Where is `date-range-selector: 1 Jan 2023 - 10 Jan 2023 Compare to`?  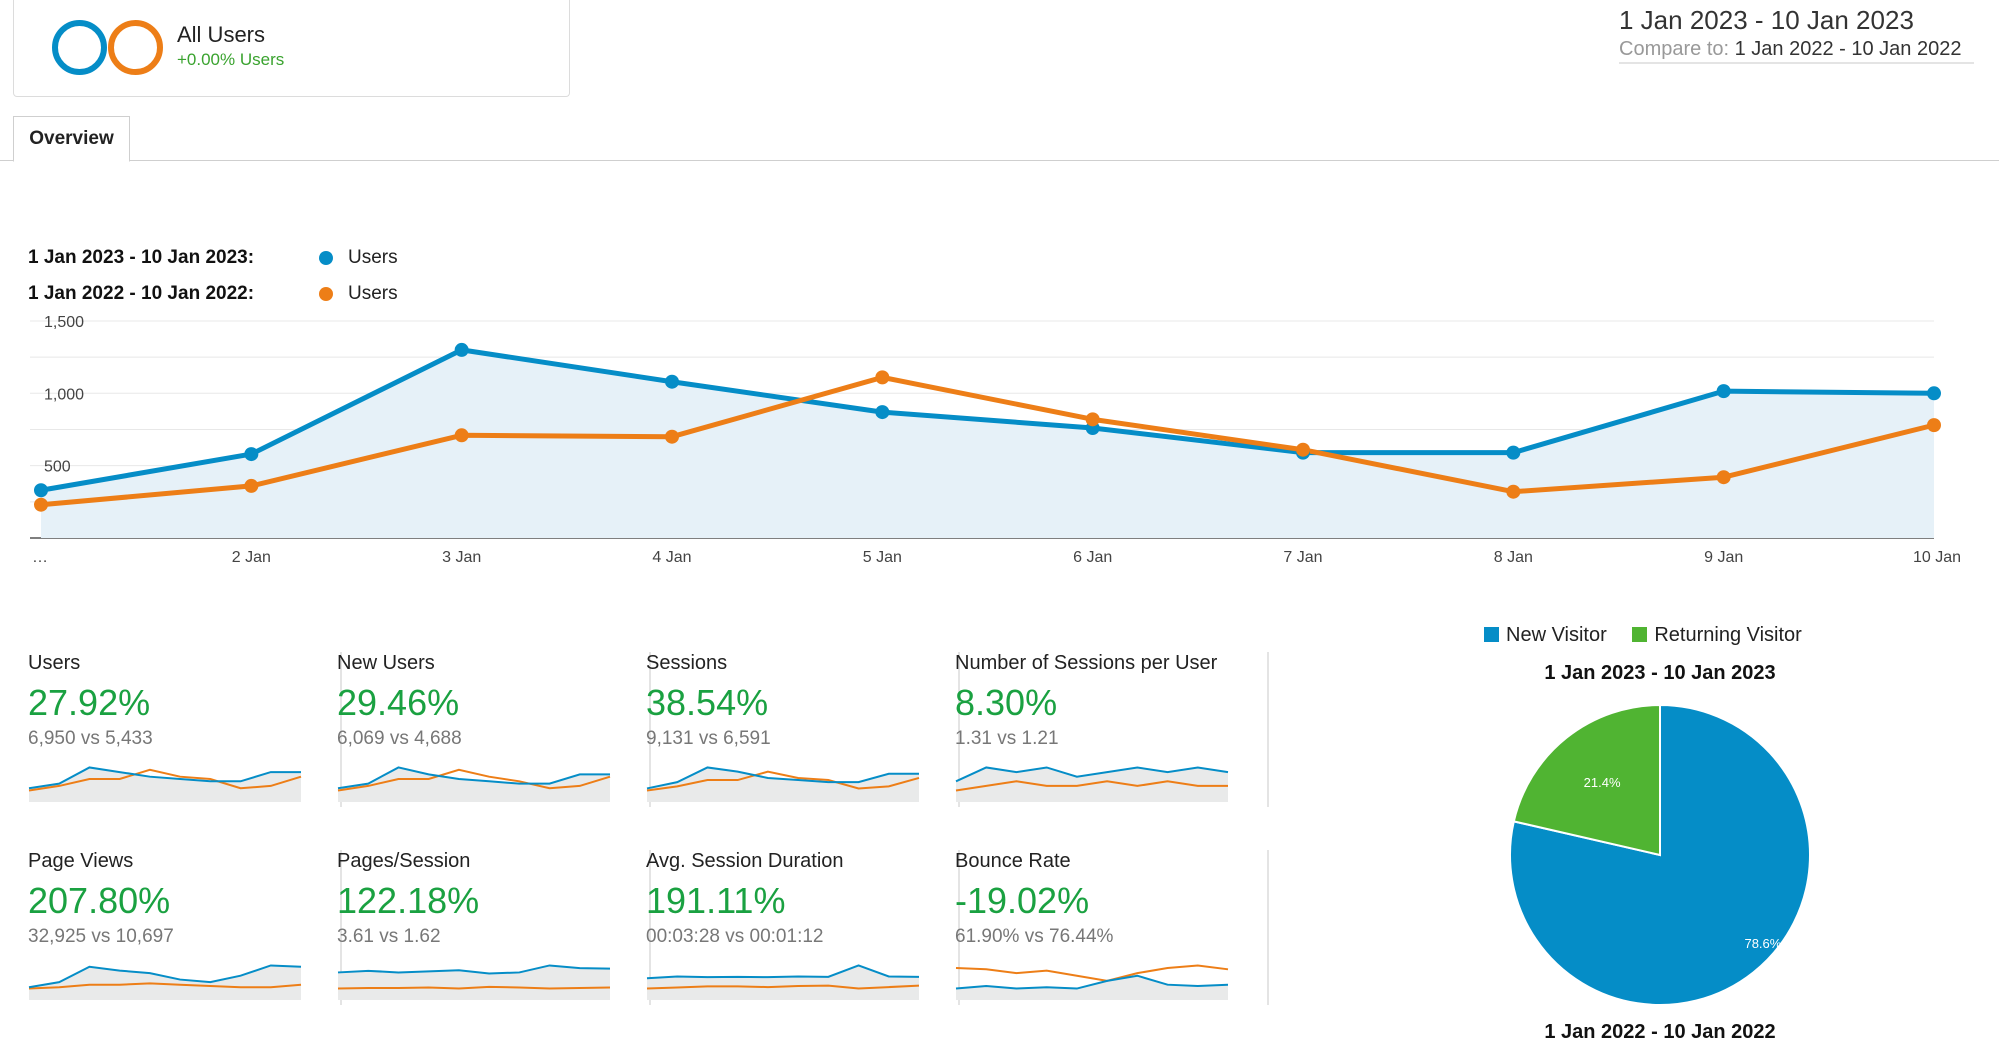
date-range-selector: 1 Jan 2023 - 10 Jan 2023 Compare to is located at coordinates (1796, 34).